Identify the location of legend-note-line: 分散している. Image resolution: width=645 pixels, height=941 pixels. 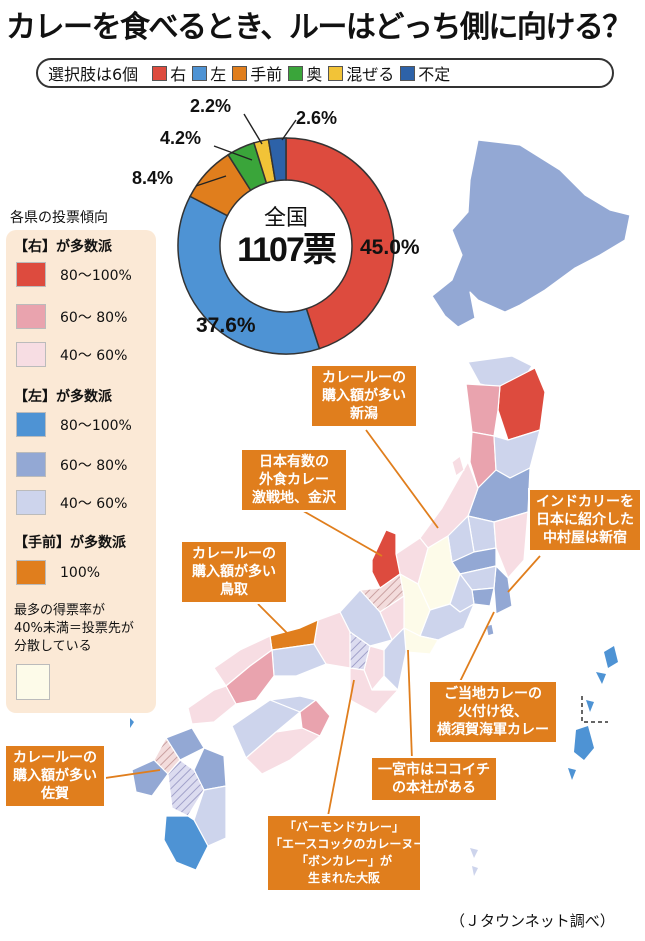
(53, 646).